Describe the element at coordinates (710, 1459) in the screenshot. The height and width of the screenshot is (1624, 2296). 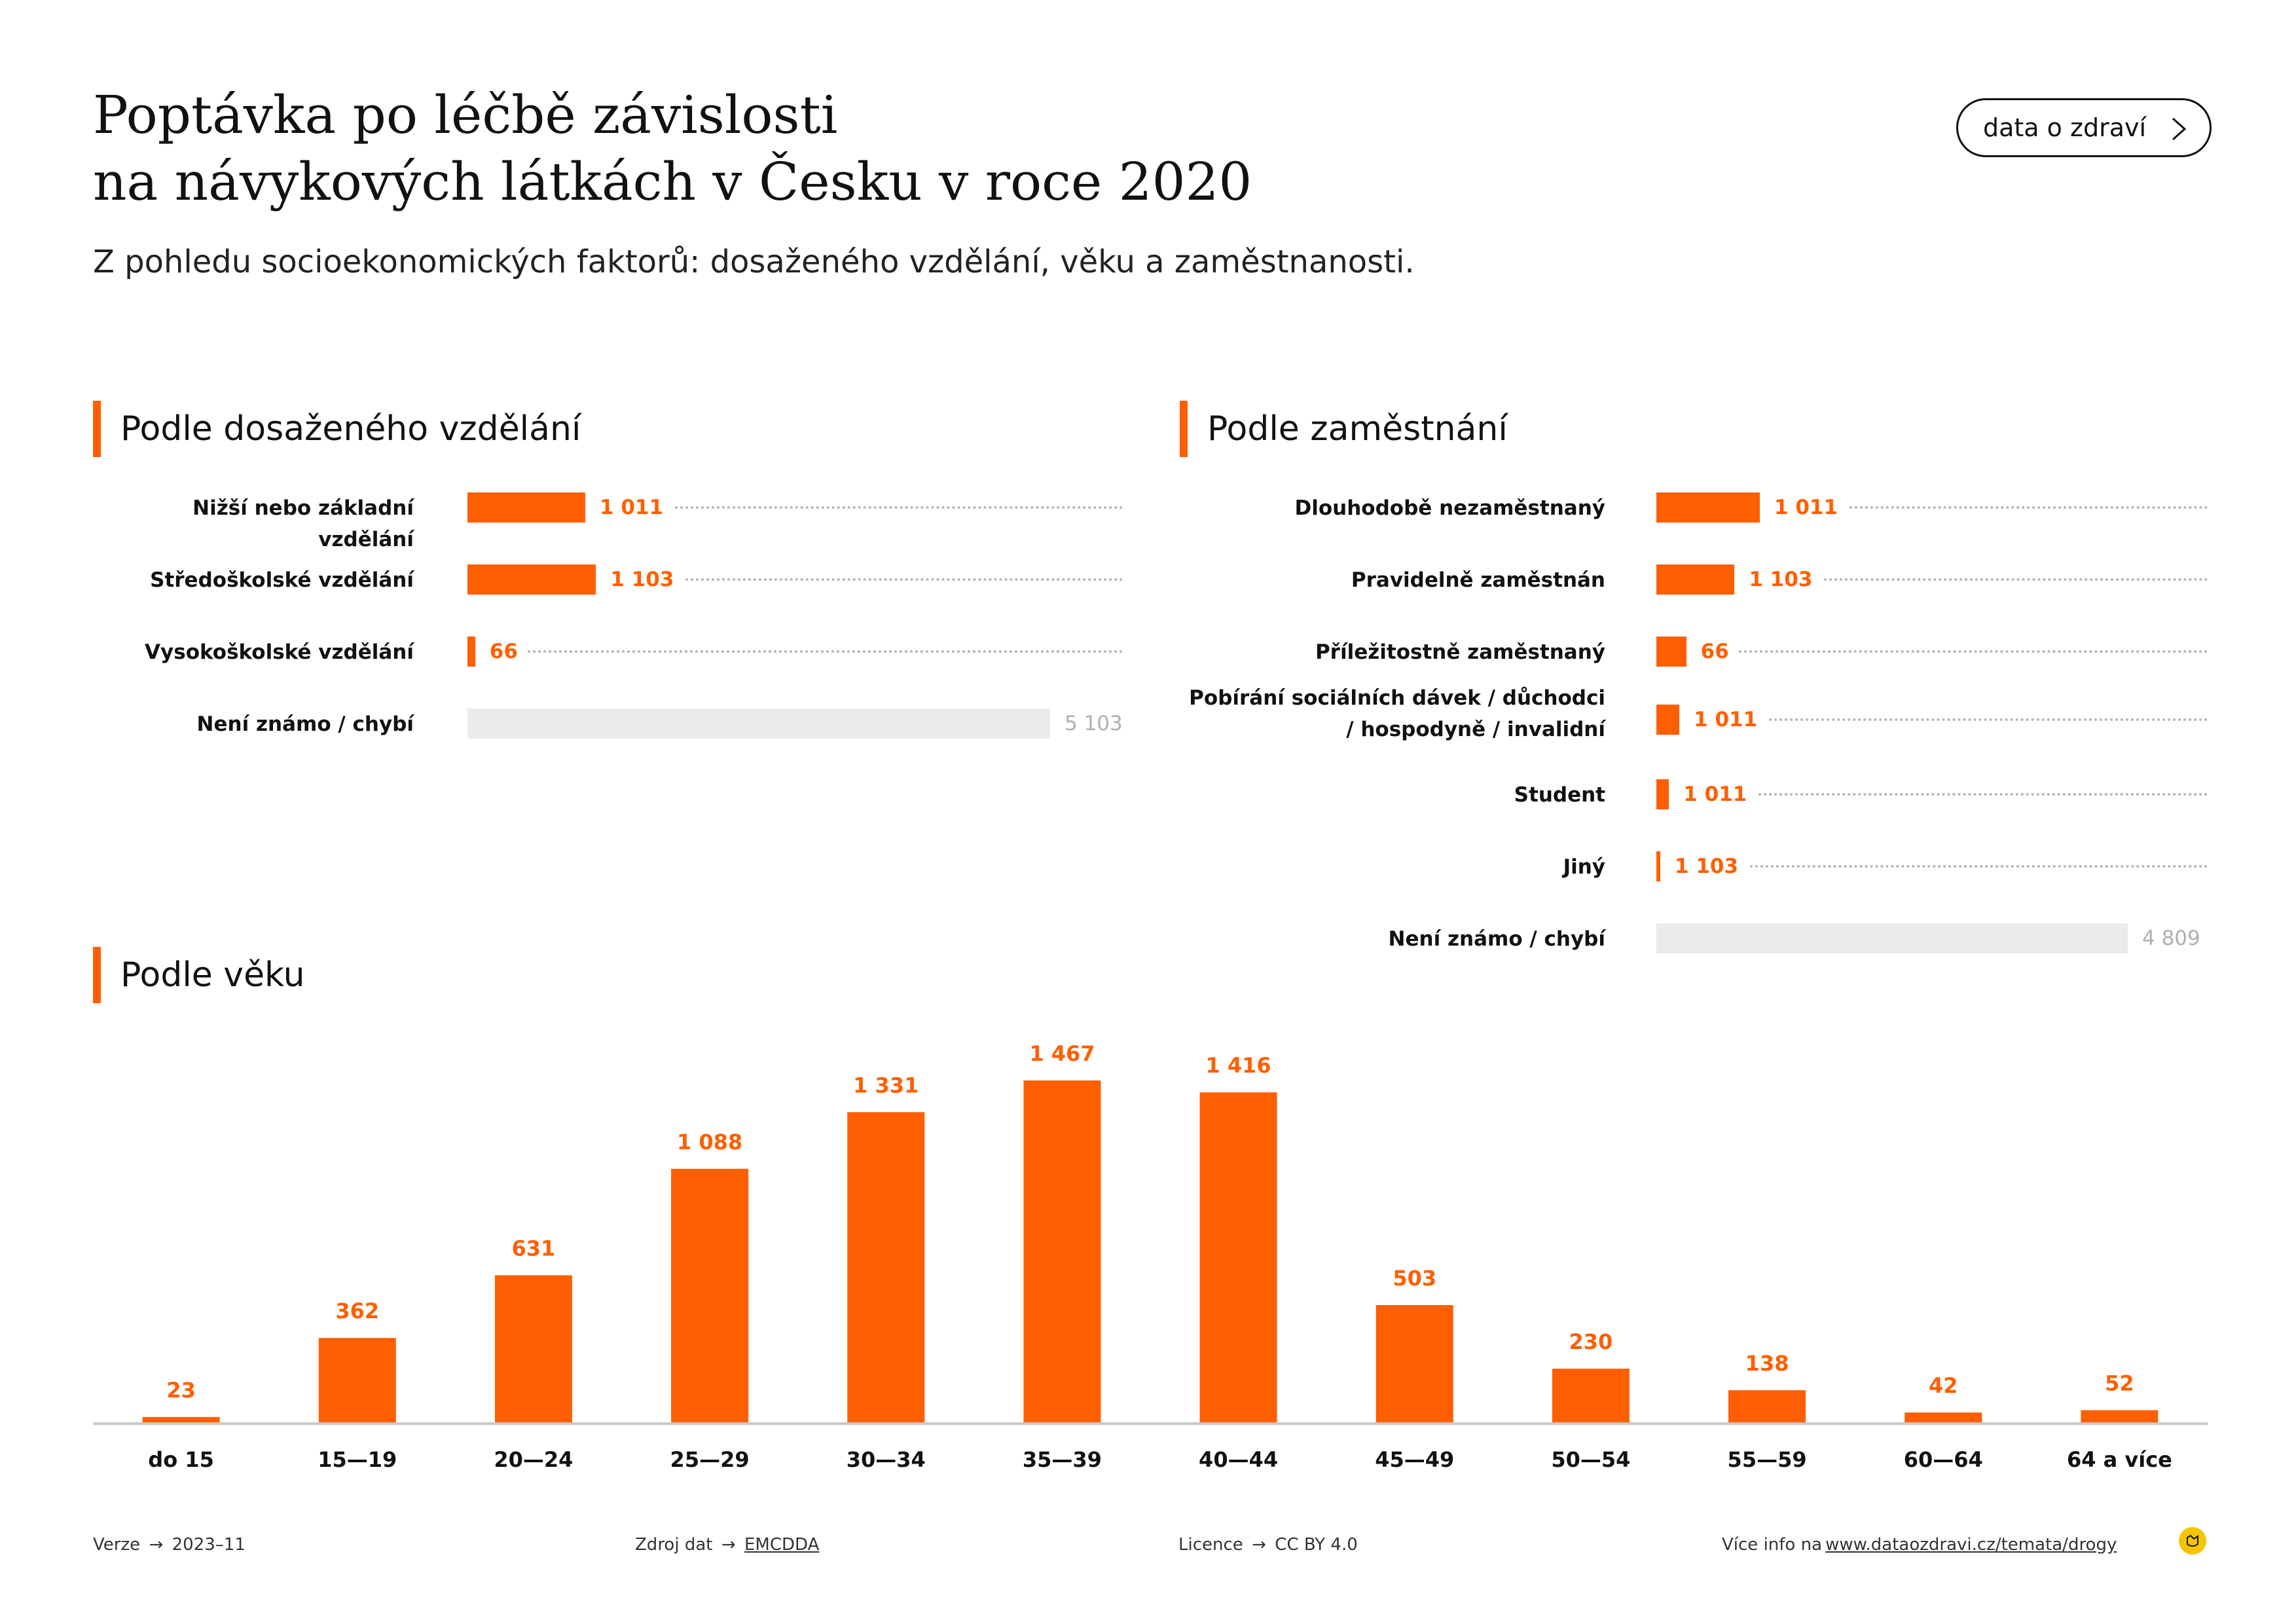
I see `age-category-label: 25—29` at that location.